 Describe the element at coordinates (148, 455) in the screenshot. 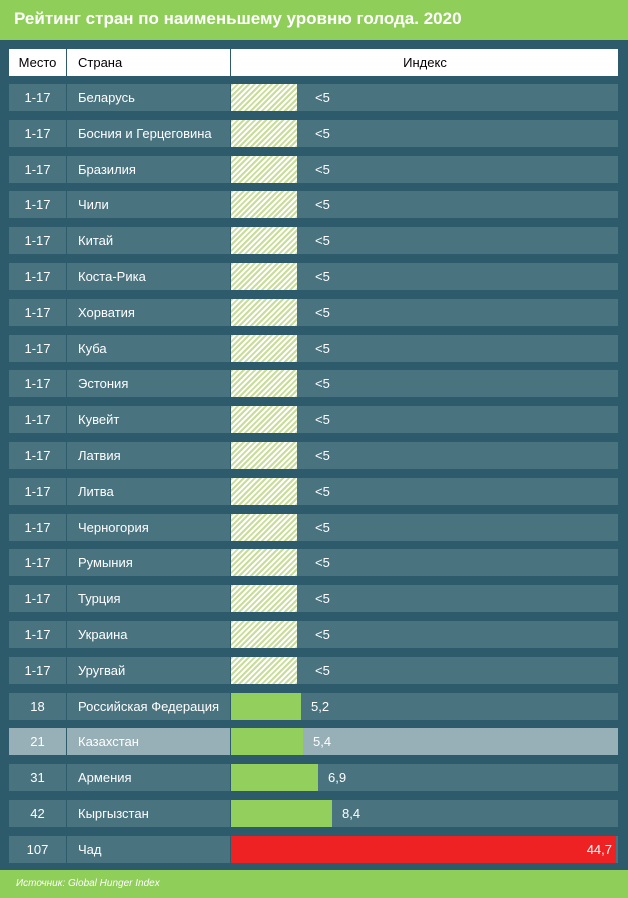

I see `country-cell: Латвия` at that location.